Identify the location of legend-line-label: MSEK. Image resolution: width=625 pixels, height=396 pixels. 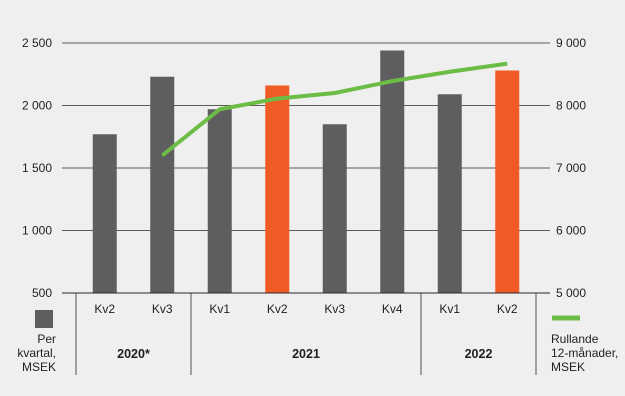
(568, 367).